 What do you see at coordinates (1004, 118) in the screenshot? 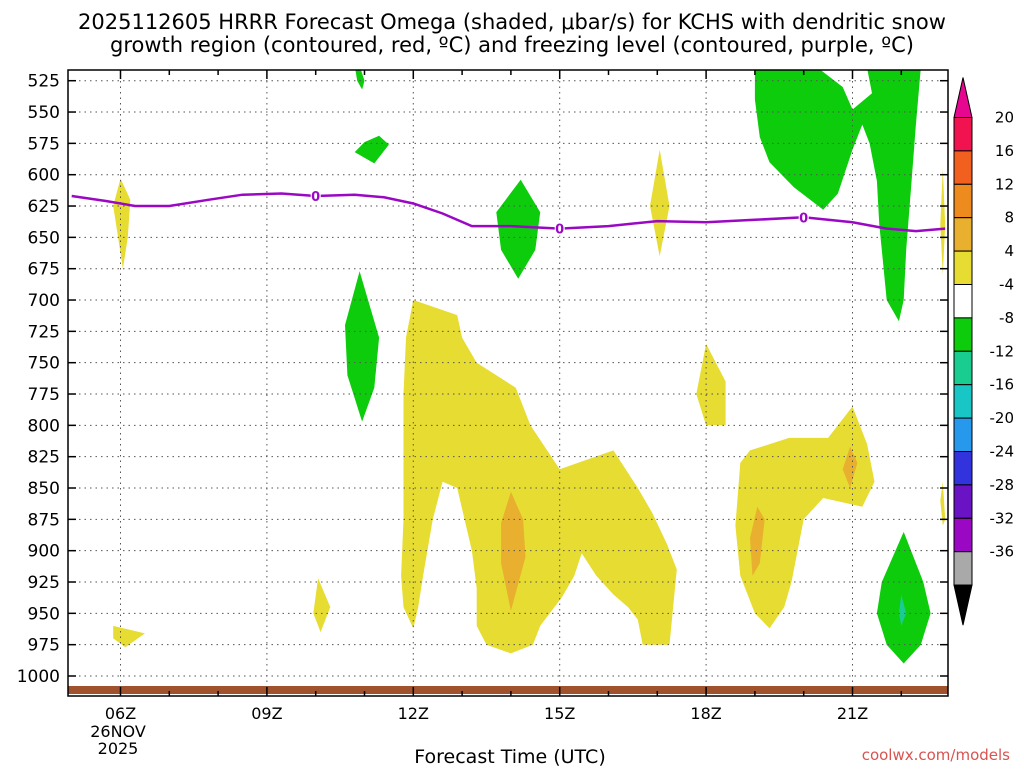
I see `colorbar-label-0: 20` at bounding box center [1004, 118].